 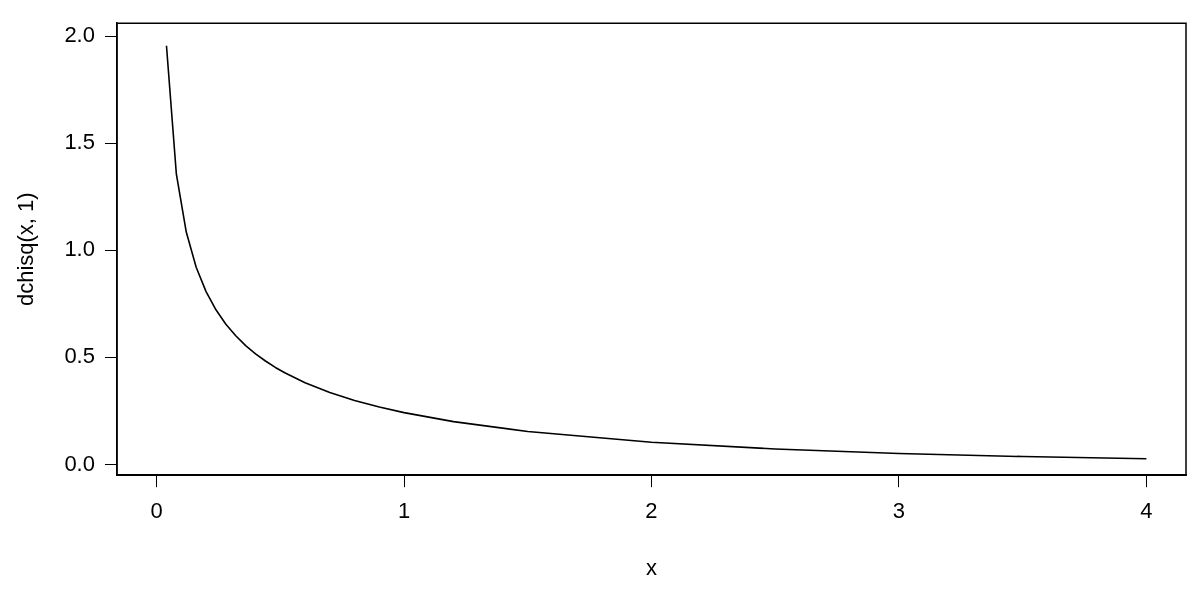 I want to click on y-axis-title: dchisq(x, 1), so click(x=26, y=249).